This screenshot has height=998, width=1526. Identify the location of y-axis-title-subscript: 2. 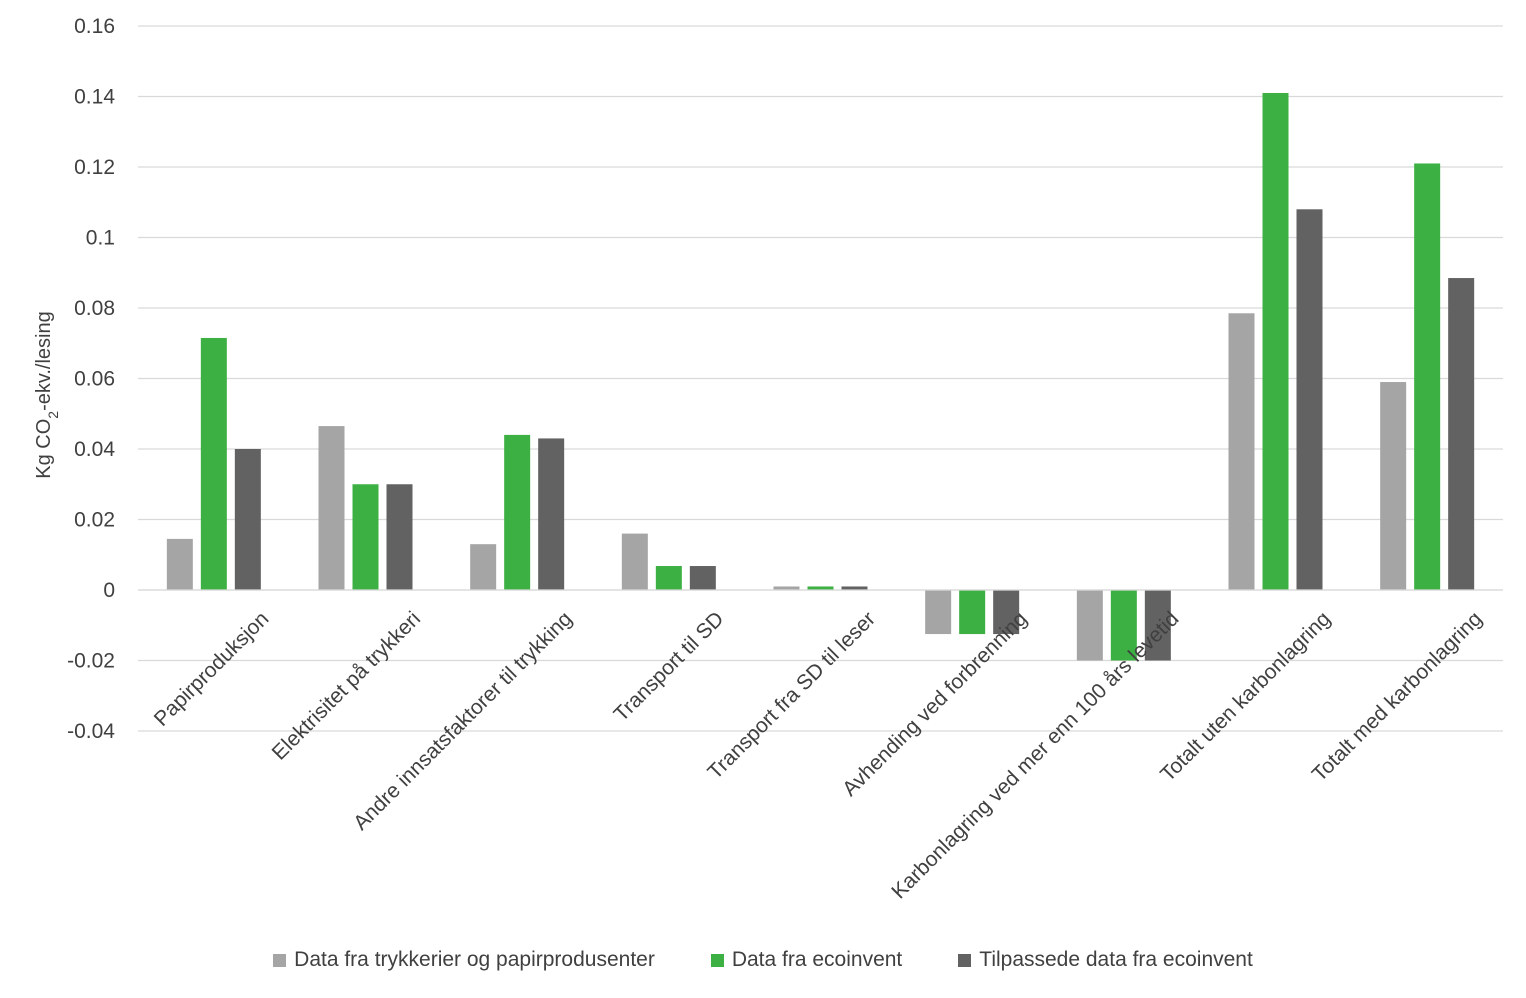
(53, 415).